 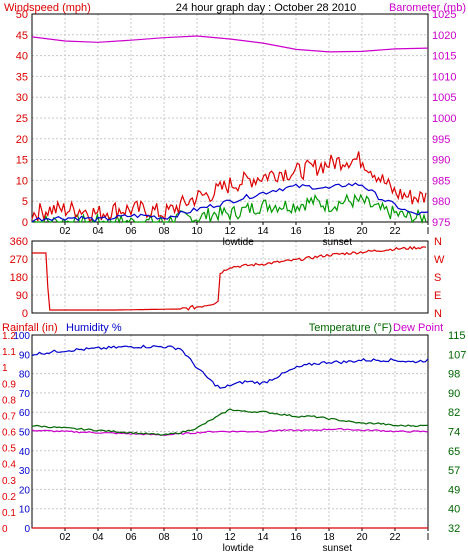 What do you see at coordinates (454, 490) in the screenshot?
I see `temperature-tick-label: 49` at bounding box center [454, 490].